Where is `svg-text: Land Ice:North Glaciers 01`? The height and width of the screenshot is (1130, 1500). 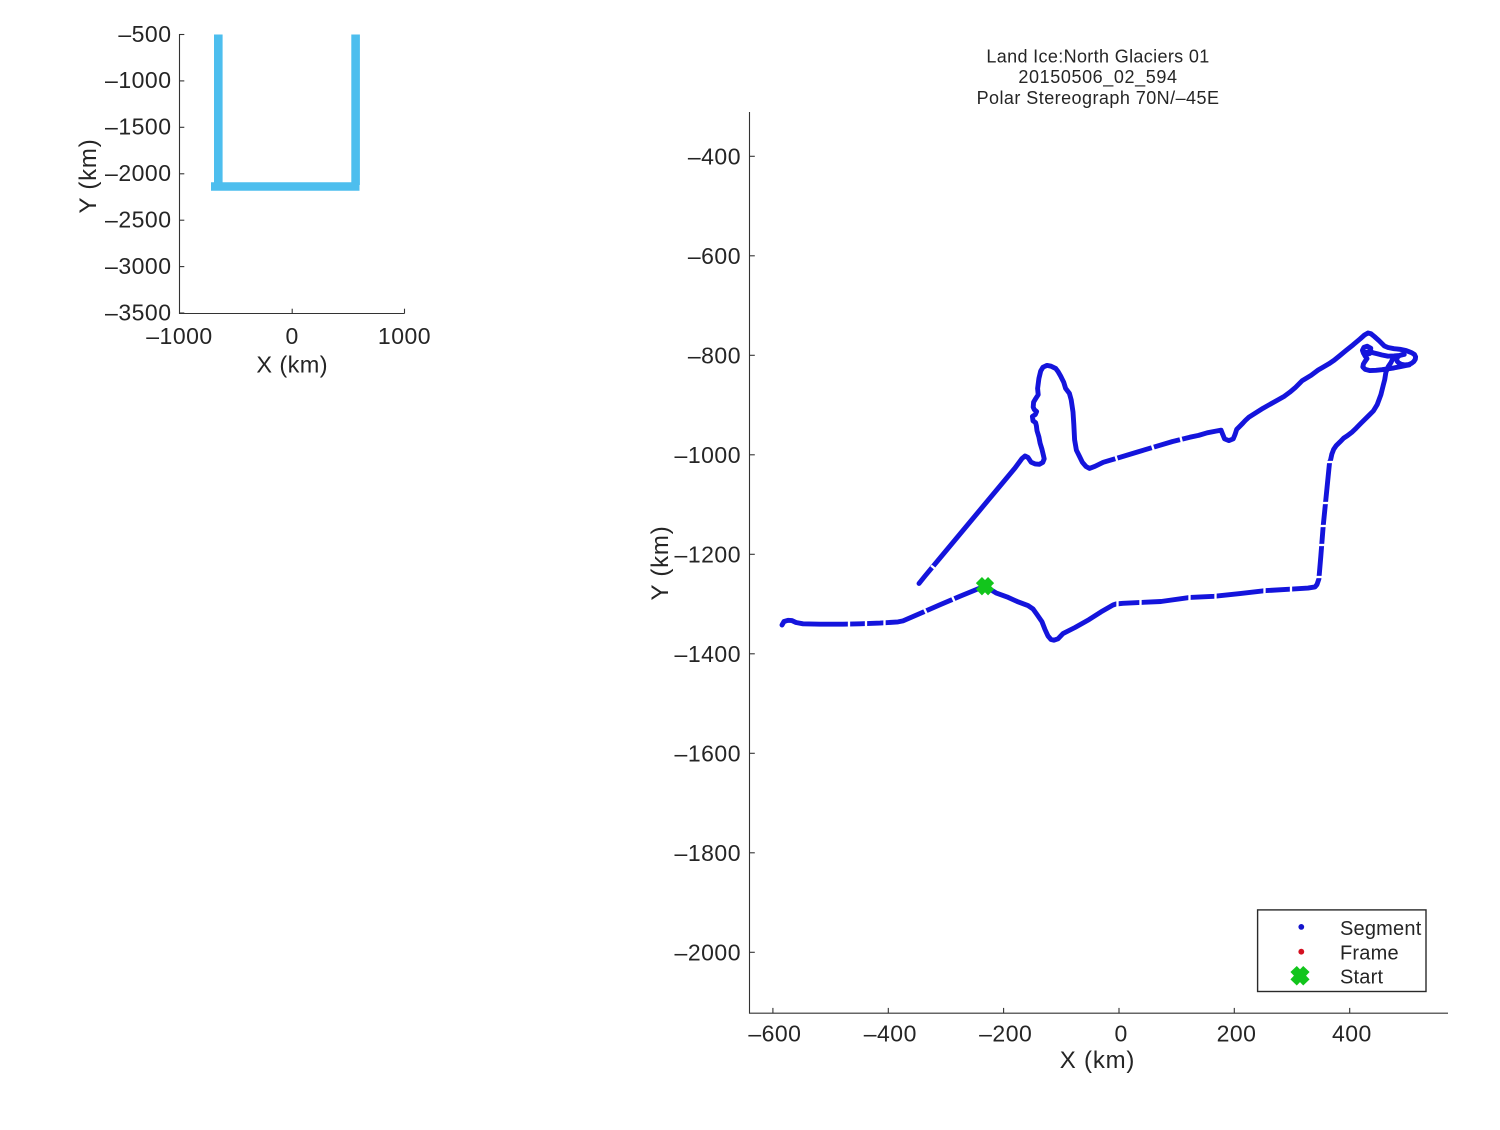
svg-text: Land Ice:North Glaciers 01 is located at coordinates (1097, 57).